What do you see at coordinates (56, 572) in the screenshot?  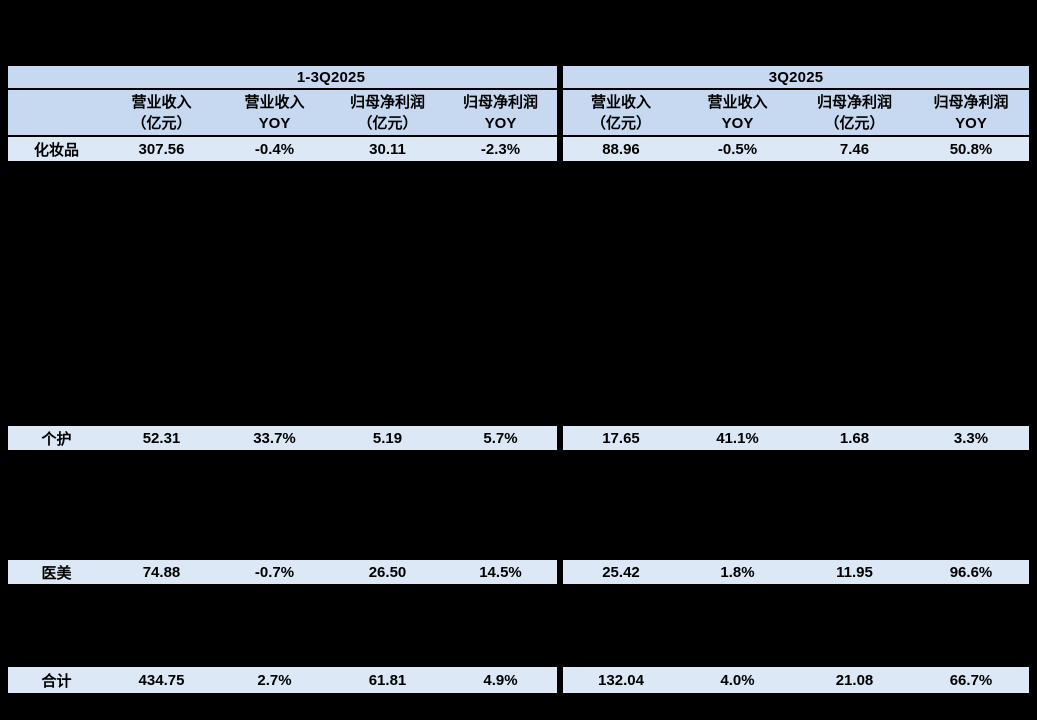 I see `row-label: 医美` at bounding box center [56, 572].